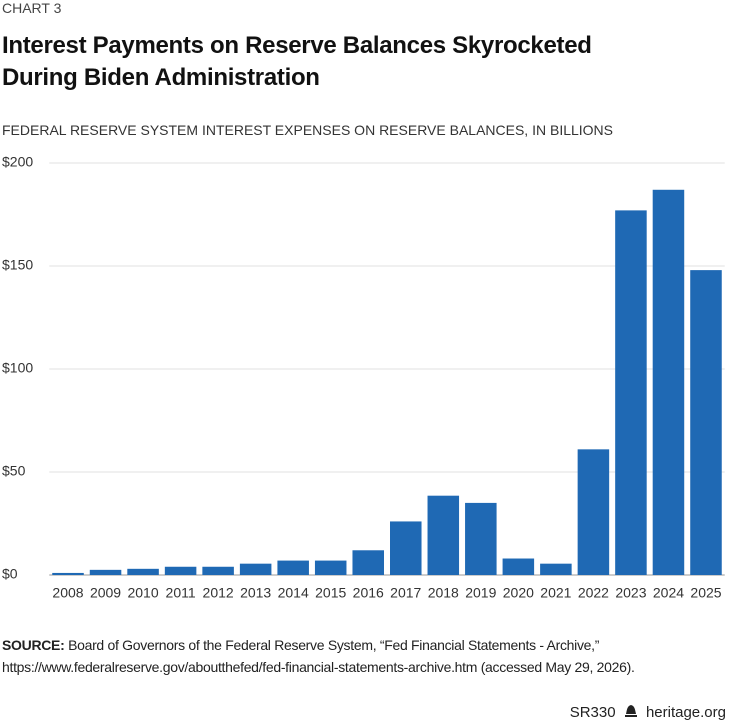  What do you see at coordinates (142, 593) in the screenshot?
I see `x-tick-label: 2010` at bounding box center [142, 593].